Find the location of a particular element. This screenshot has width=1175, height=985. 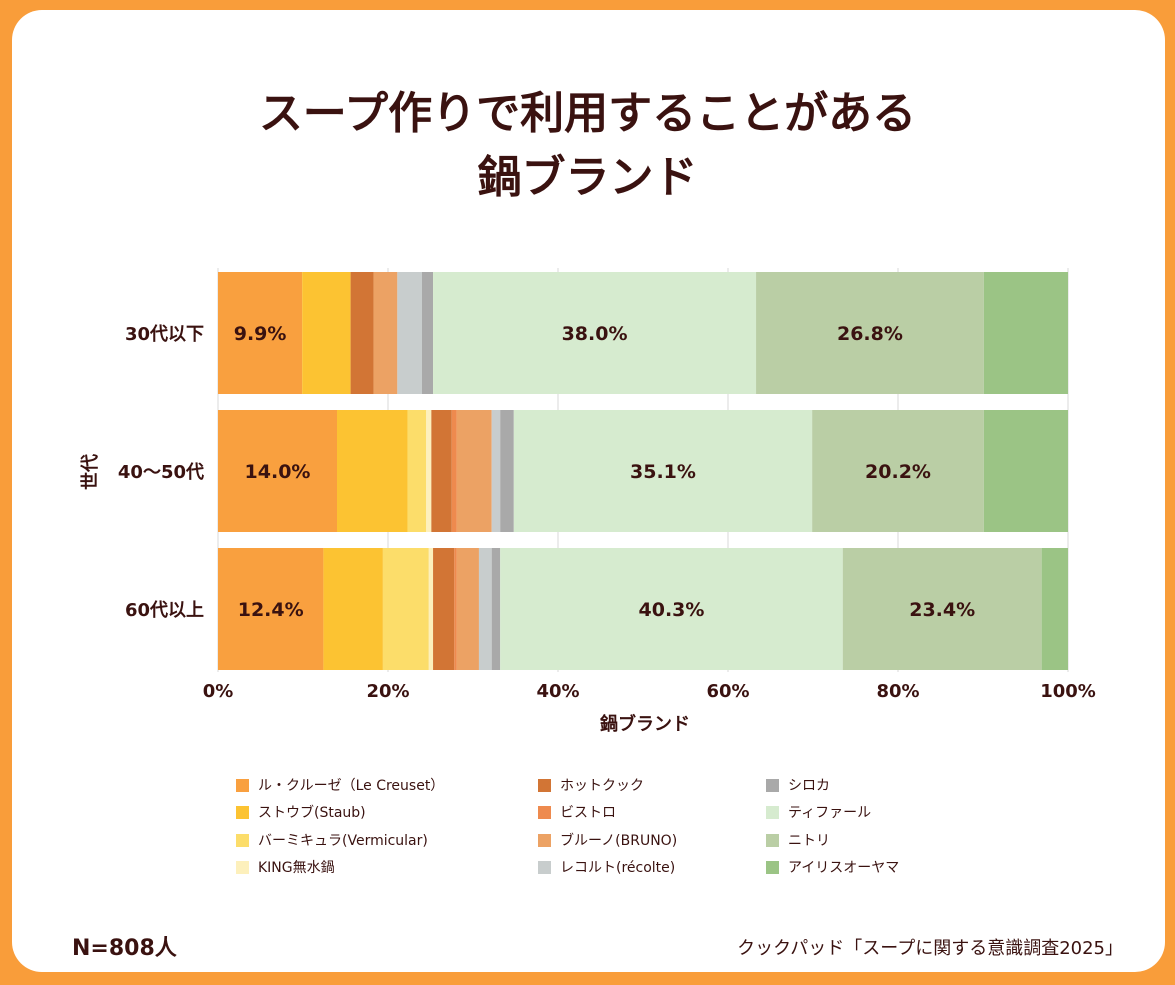

legend-item: KING無水鍋 is located at coordinates (285, 867).